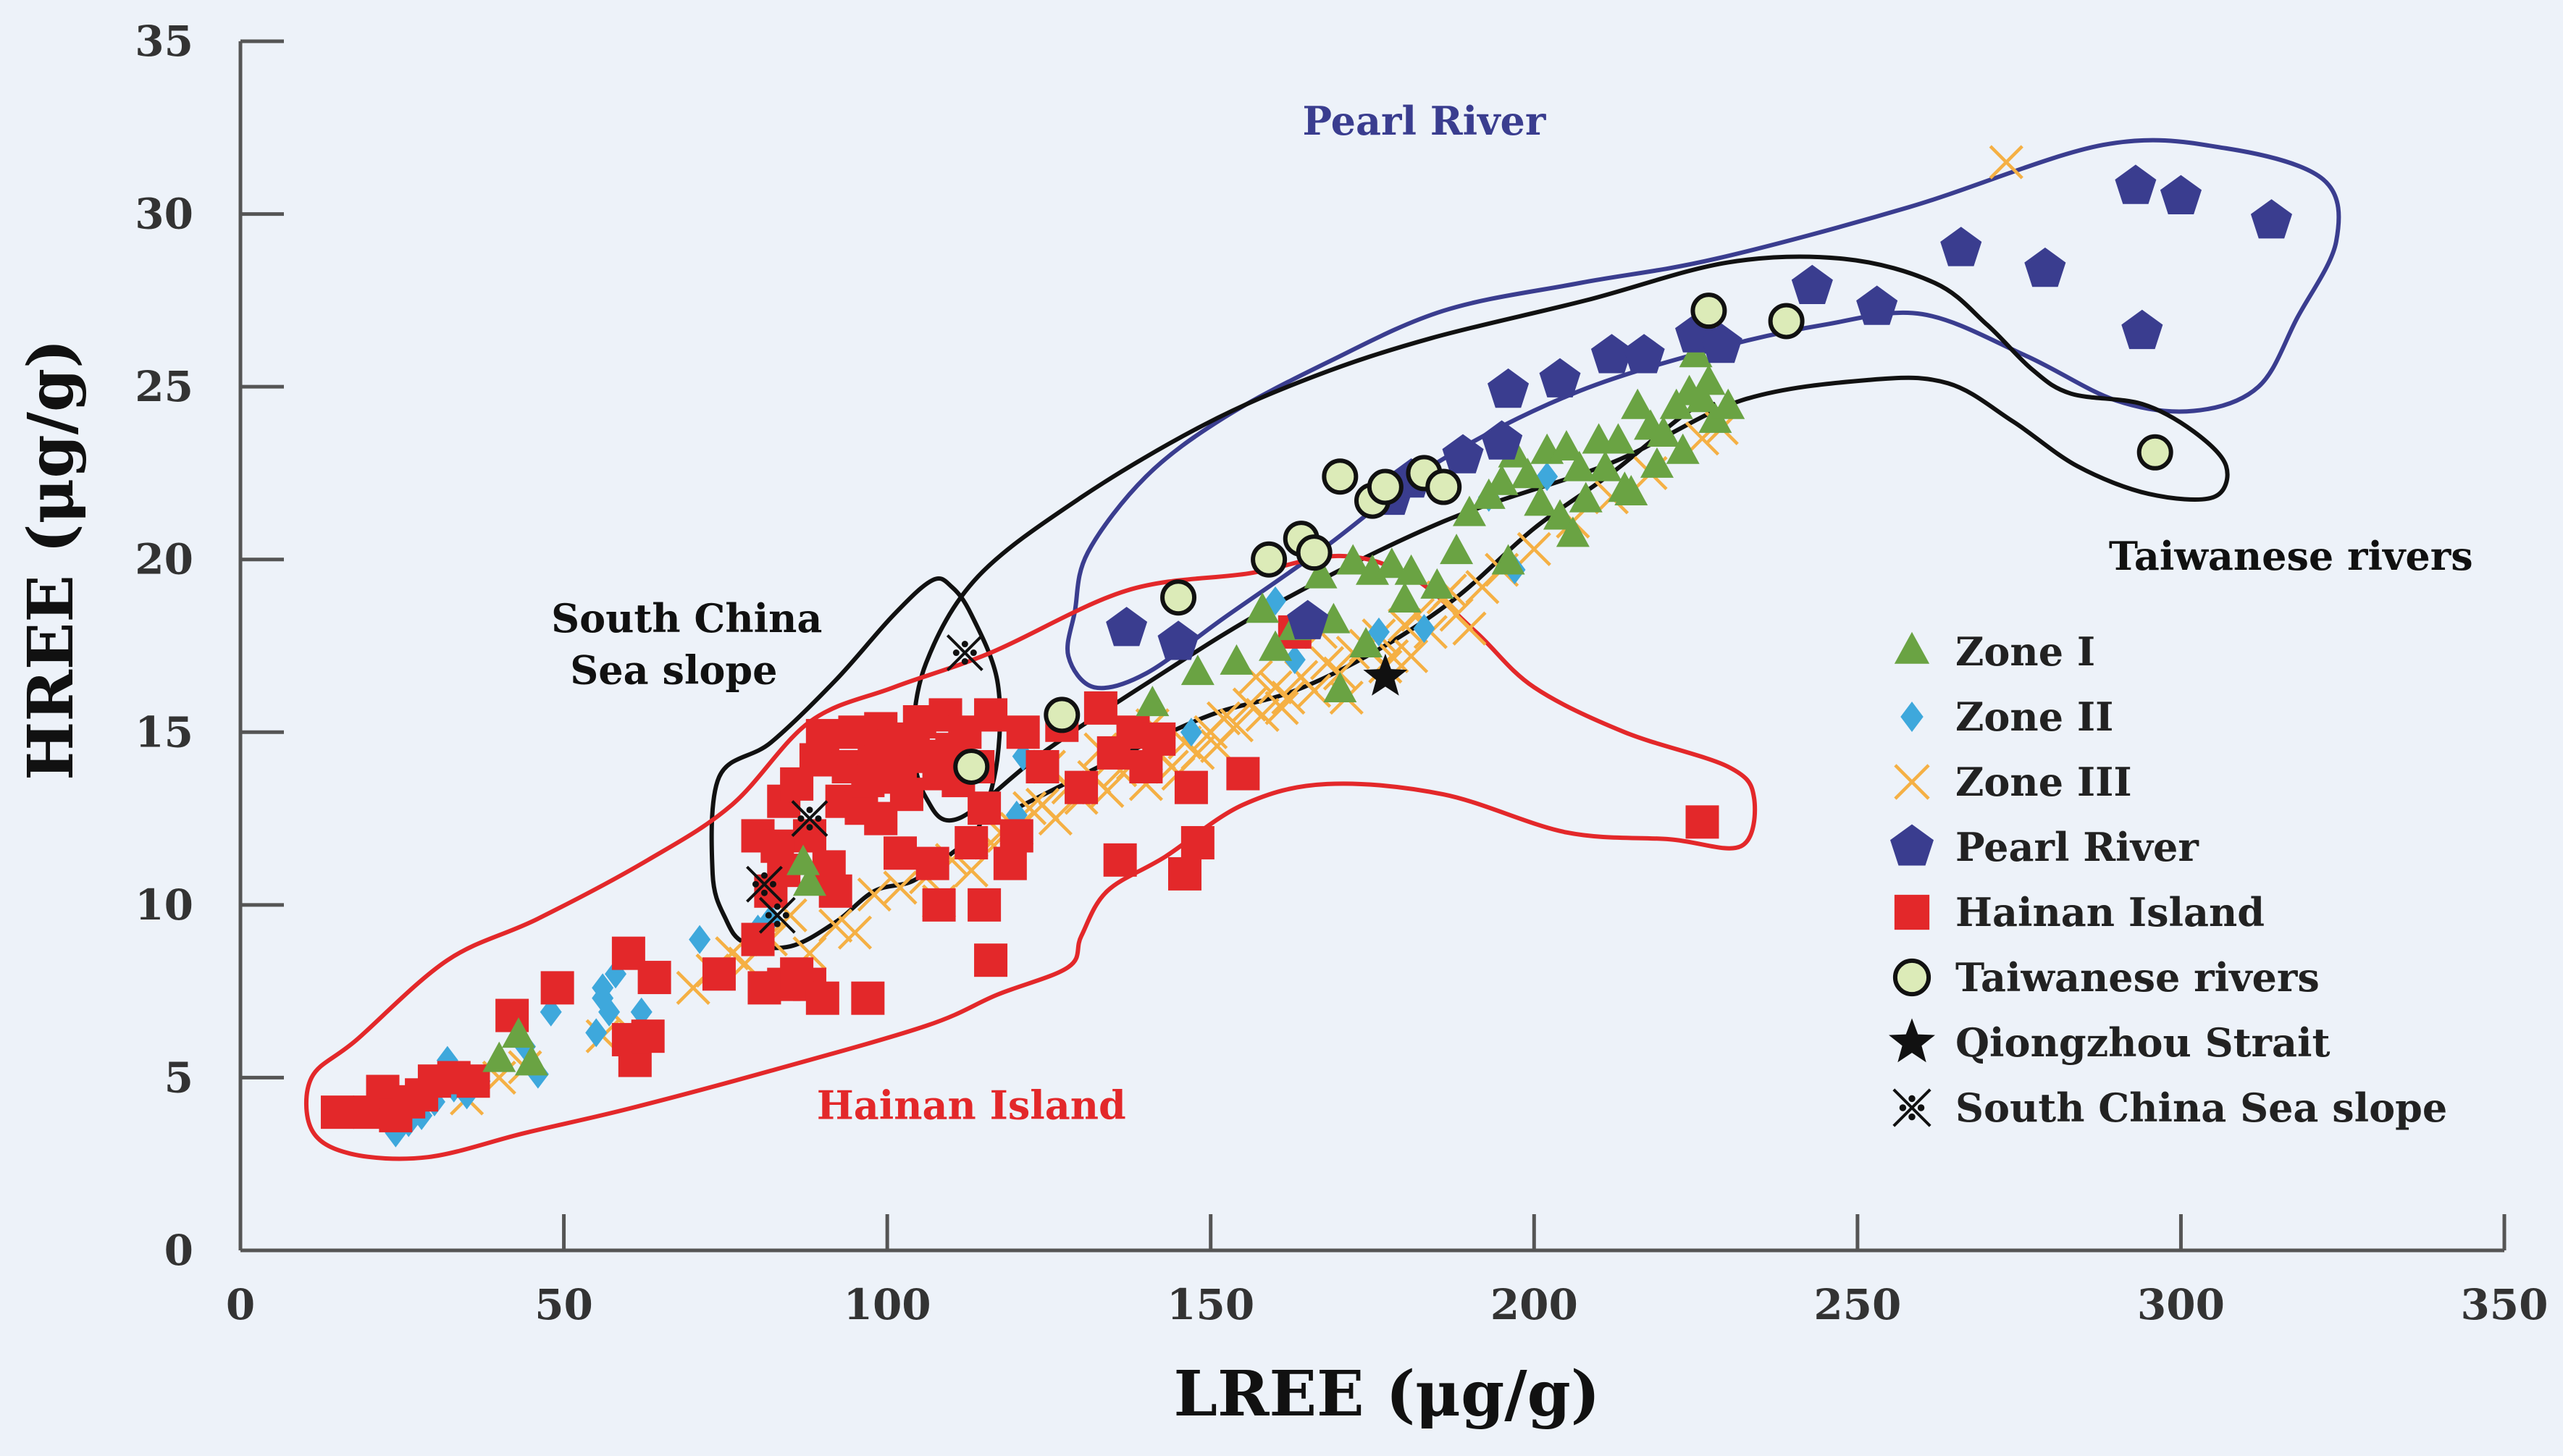  What do you see at coordinates (1857, 1304) in the screenshot?
I see `x-tick-label: 250` at bounding box center [1857, 1304].